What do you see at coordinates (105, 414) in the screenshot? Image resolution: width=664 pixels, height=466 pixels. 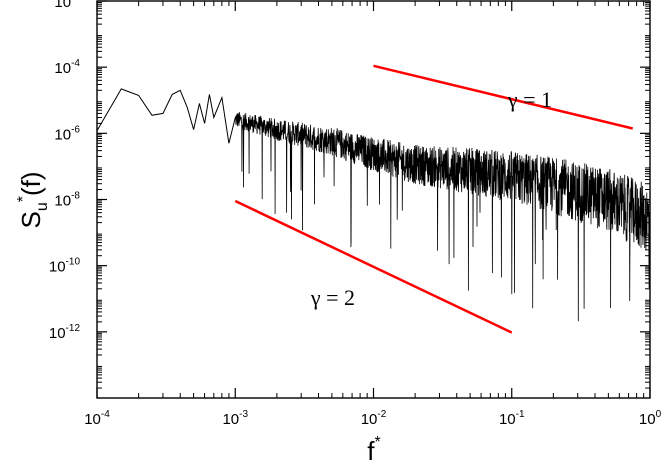 I see `x-tick-label-exp: -4` at bounding box center [105, 414].